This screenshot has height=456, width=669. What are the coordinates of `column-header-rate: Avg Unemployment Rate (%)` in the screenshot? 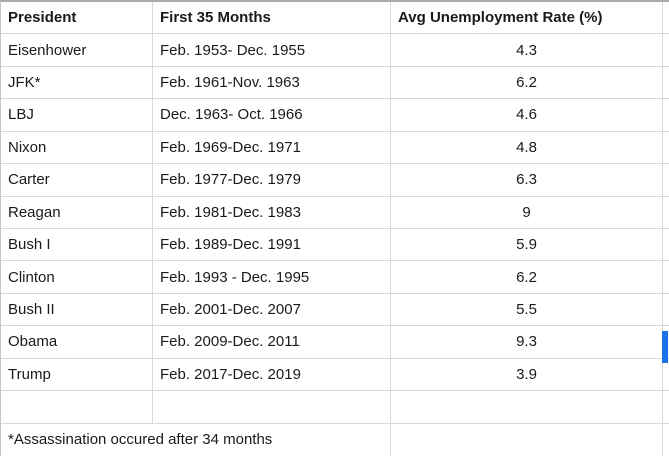 It's located at (527, 18).